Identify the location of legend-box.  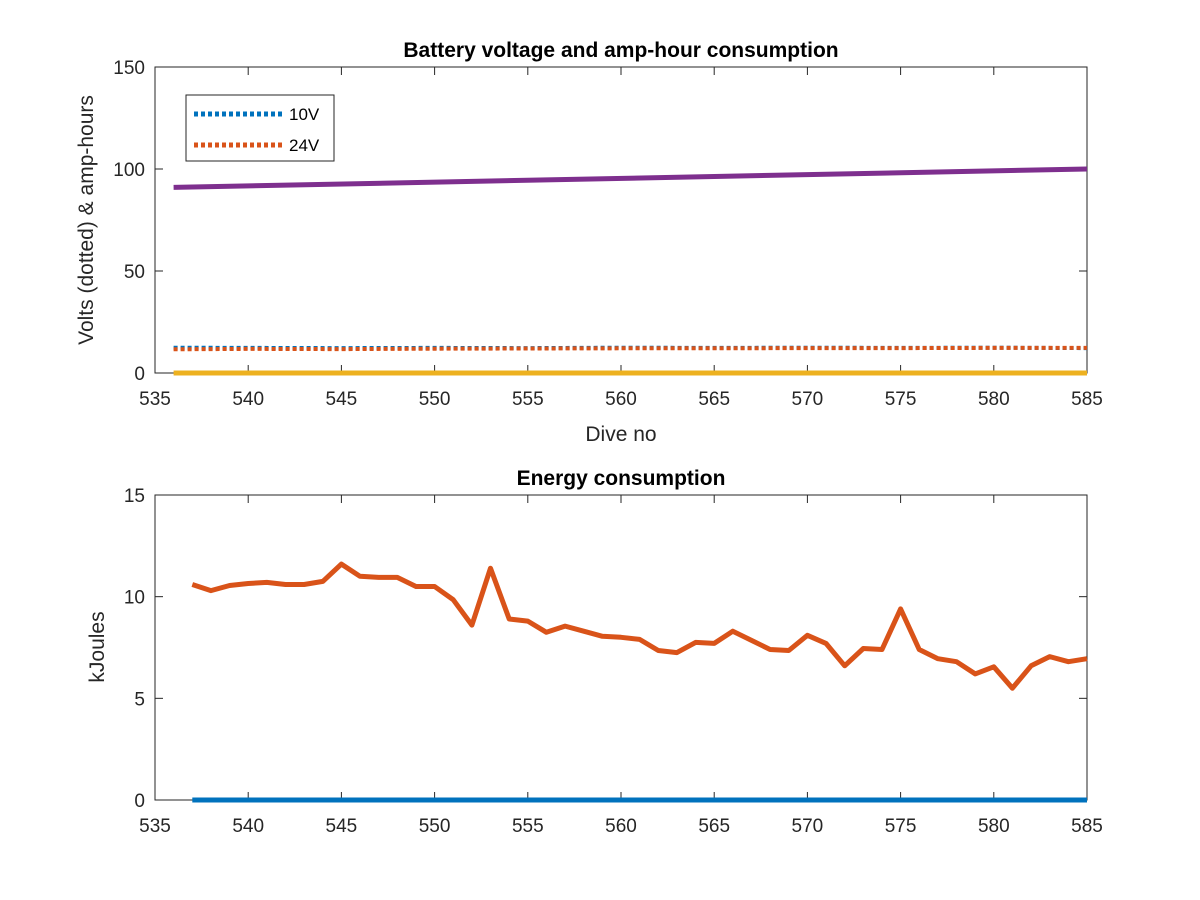
(260, 128).